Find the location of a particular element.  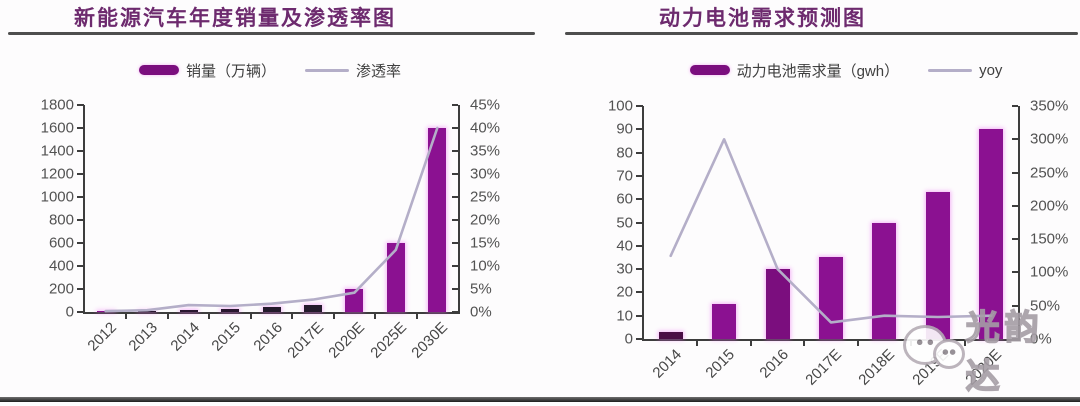

x-axis-category-label: 2014 is located at coordinates (667, 364).